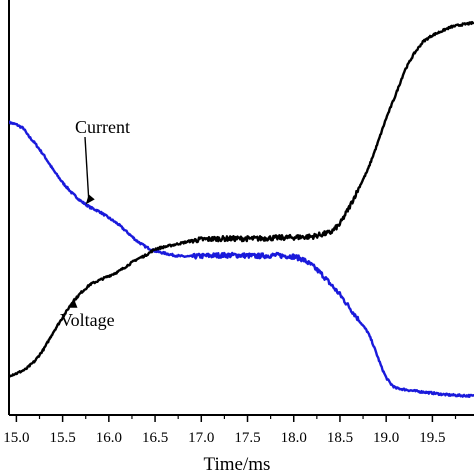  I want to click on annotation-voltage-arrowhead, so click(73, 302).